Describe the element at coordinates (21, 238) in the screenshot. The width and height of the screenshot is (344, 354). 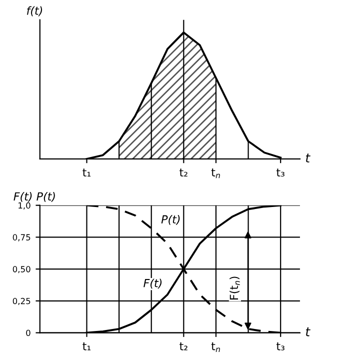
I see `y-tick-label: 0,75` at that location.